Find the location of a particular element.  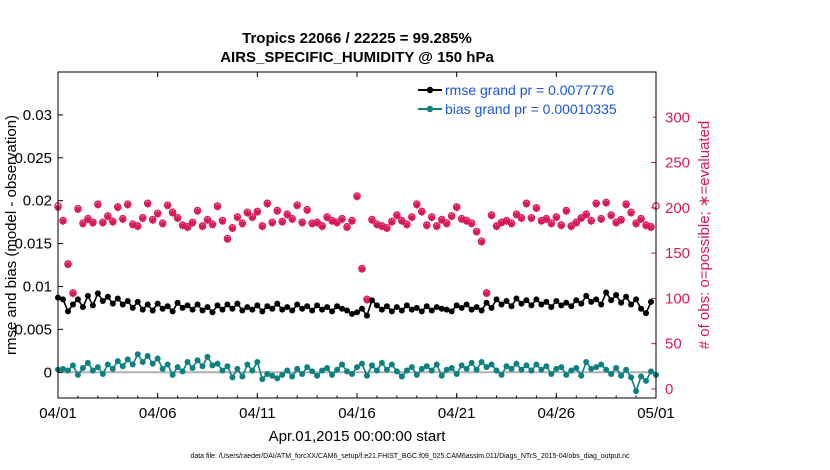

chart-title: Tropics 22066 / 22225 = 99.285% is located at coordinates (357, 38).